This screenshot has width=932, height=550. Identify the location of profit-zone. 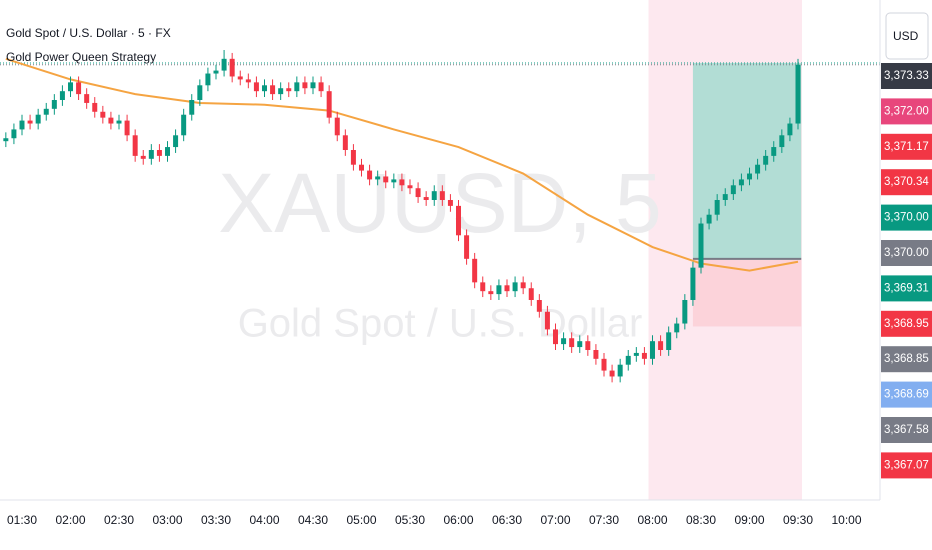
(747, 160).